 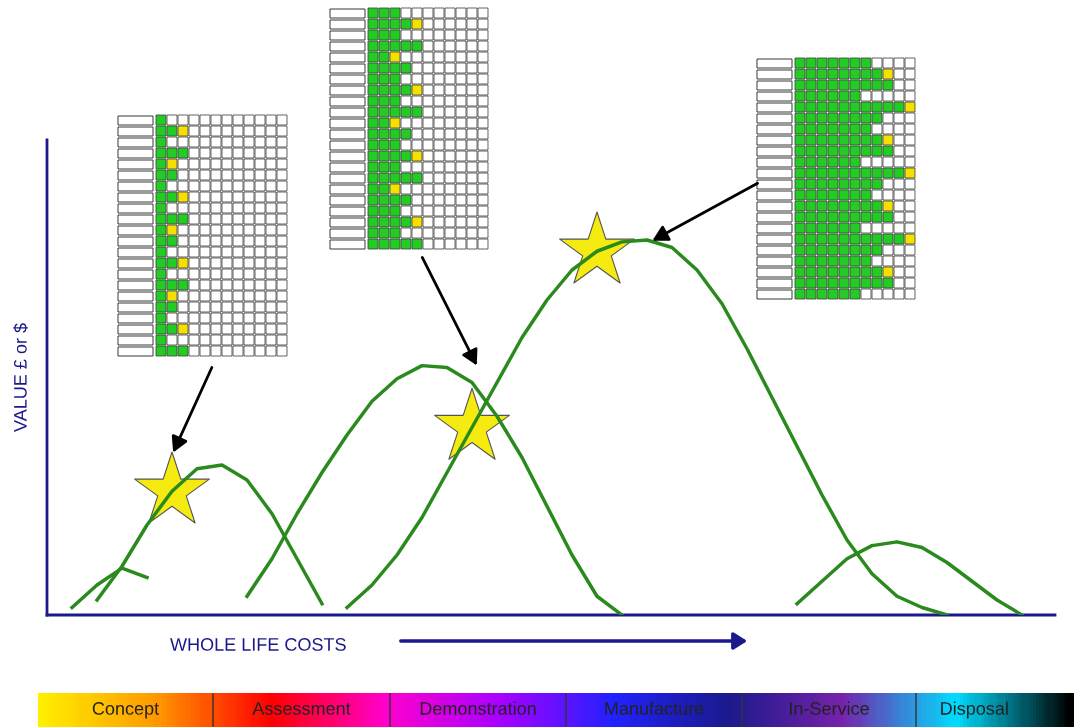 I want to click on text: Disposal, so click(x=974, y=710).